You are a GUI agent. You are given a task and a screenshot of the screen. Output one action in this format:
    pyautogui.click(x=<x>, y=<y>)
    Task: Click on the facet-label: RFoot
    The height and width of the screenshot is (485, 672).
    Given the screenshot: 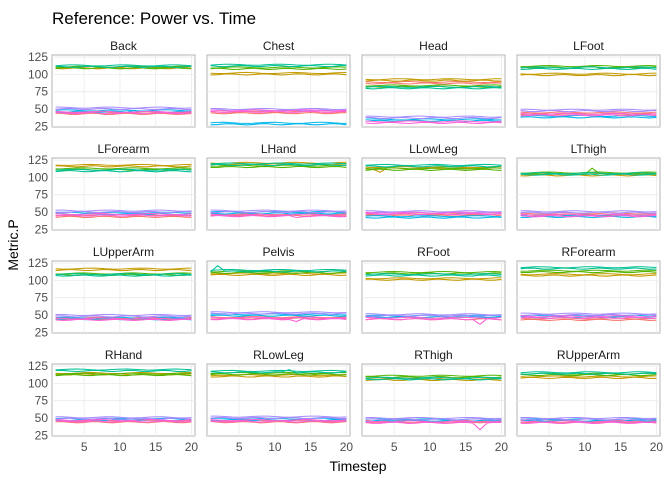 What is the action you would take?
    pyautogui.click(x=433, y=252)
    